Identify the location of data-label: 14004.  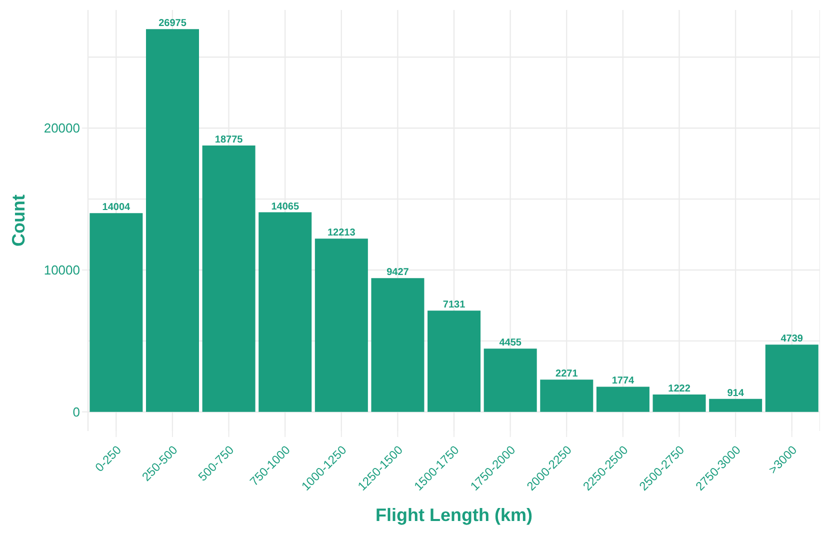
(116, 208).